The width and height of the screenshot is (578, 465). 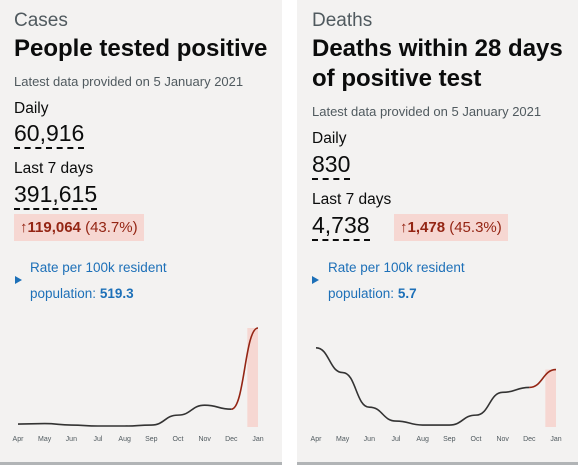 I want to click on change-amount: 1,478, so click(x=426, y=227).